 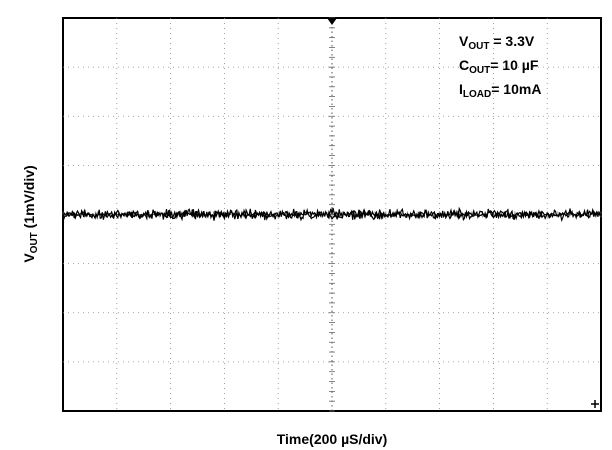 I want to click on annotation-box: VOUT = 3.3V COUT= 10 µF ILOAD= 10mA, so click(x=500, y=66).